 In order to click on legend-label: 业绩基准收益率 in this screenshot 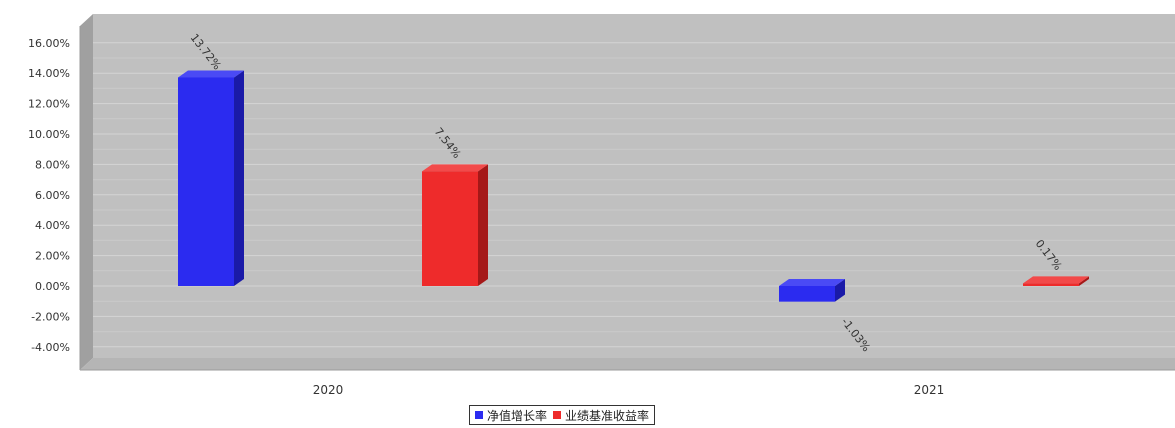, I will do `click(607, 415)`.